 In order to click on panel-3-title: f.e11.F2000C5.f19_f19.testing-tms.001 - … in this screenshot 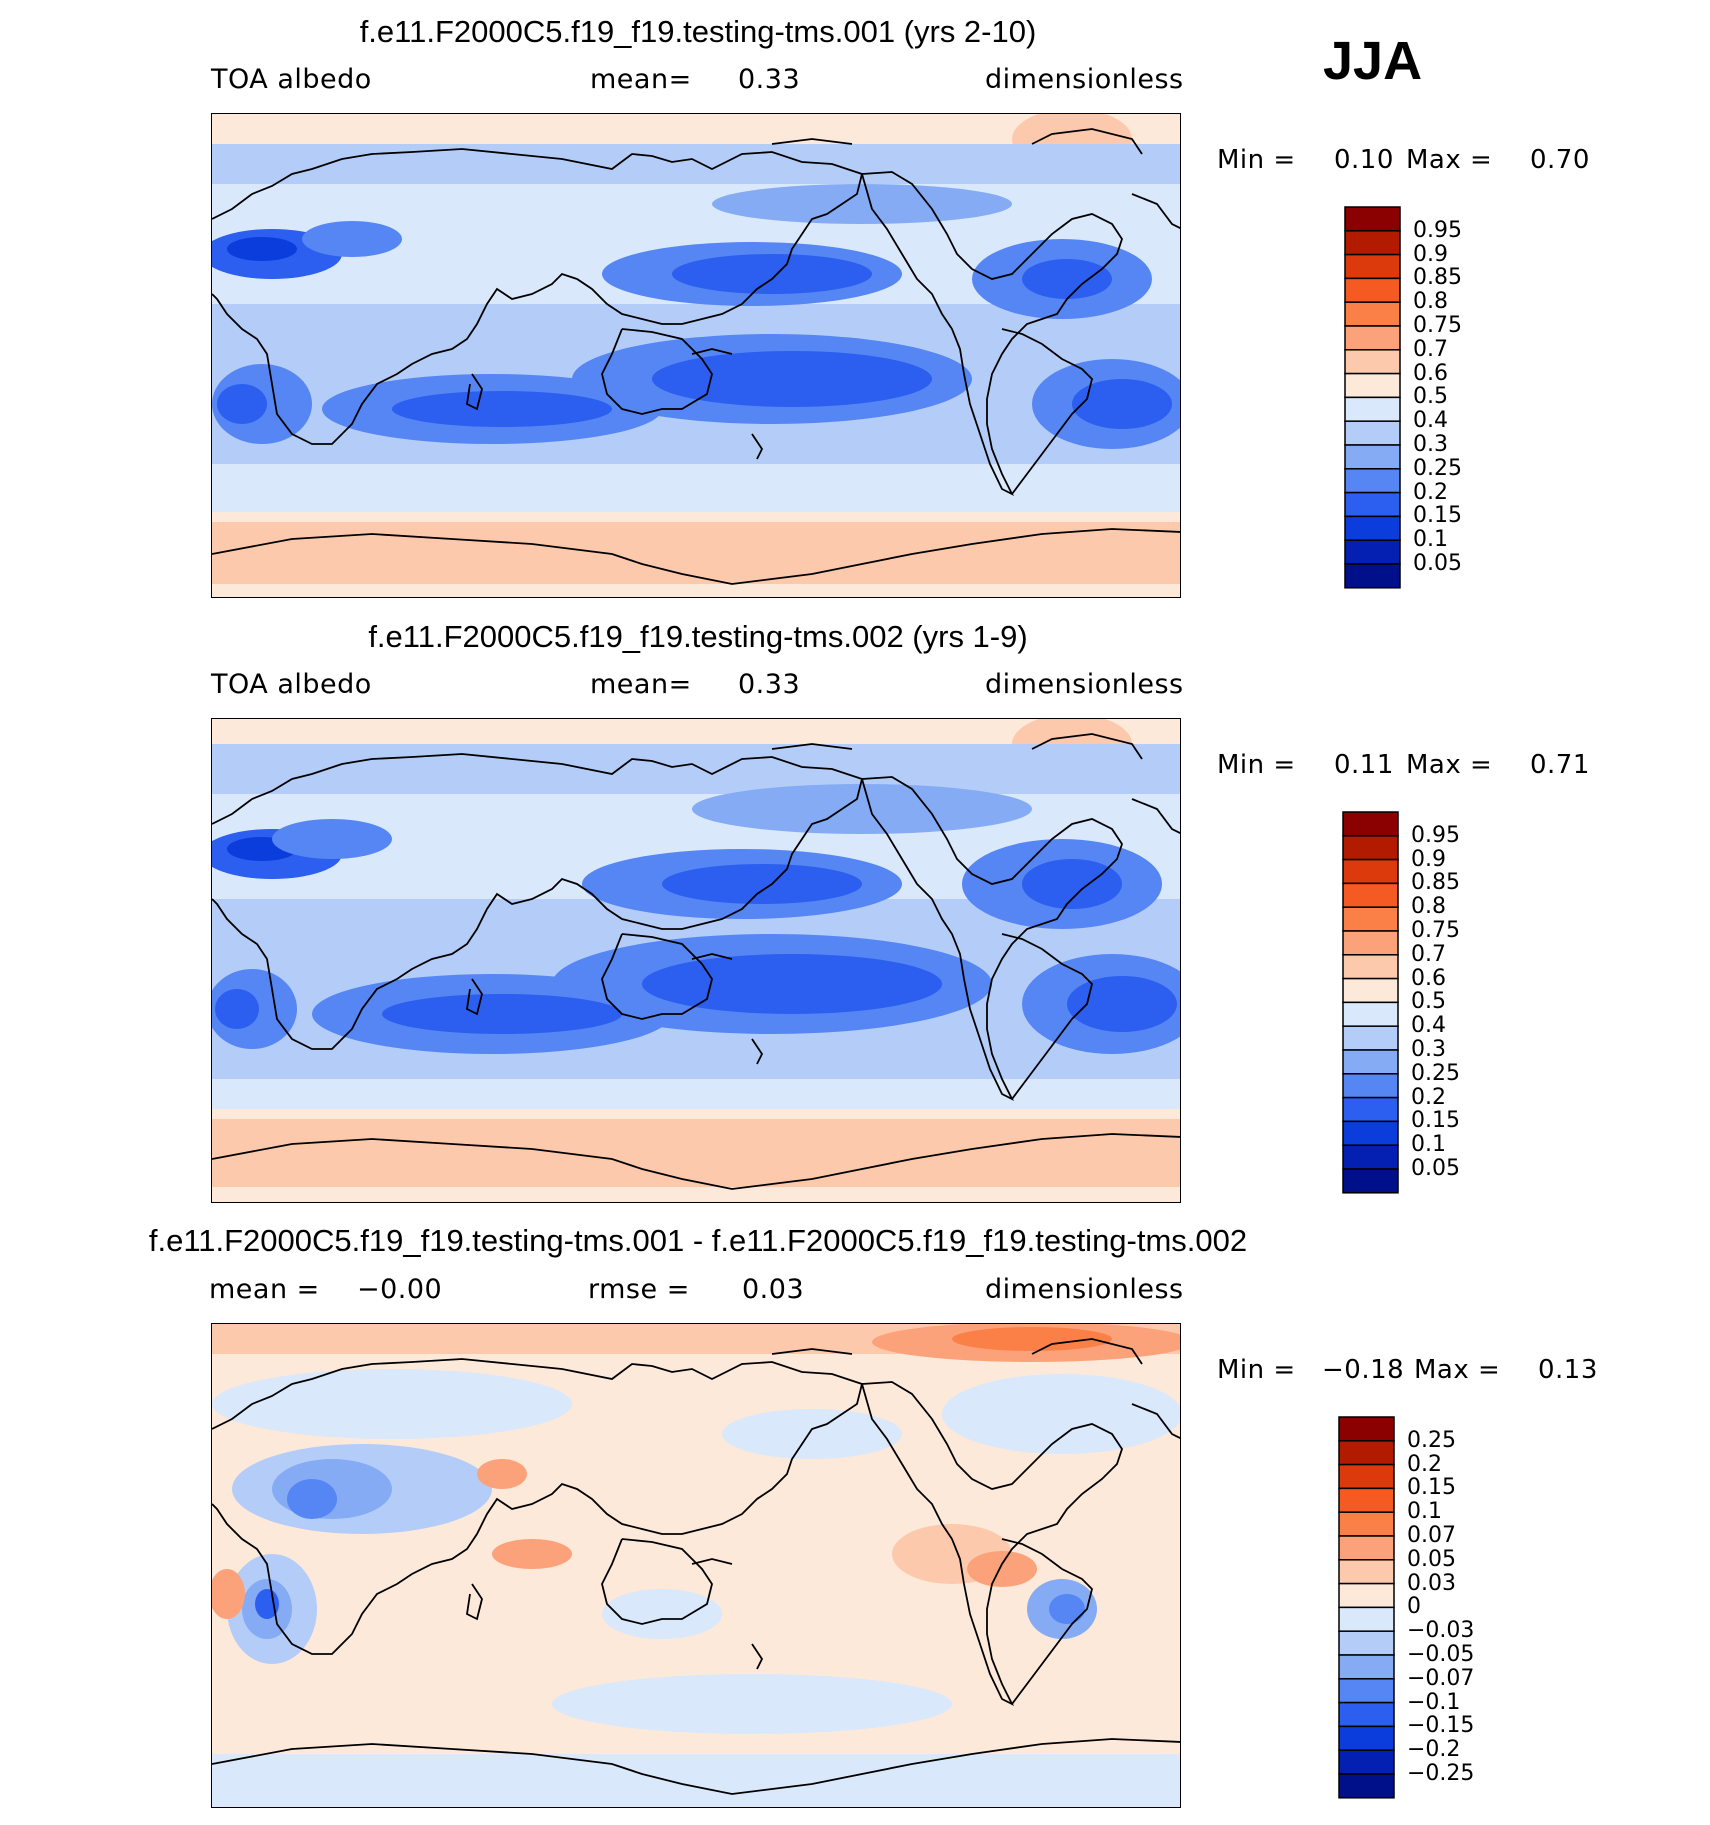, I will do `click(698, 1240)`.